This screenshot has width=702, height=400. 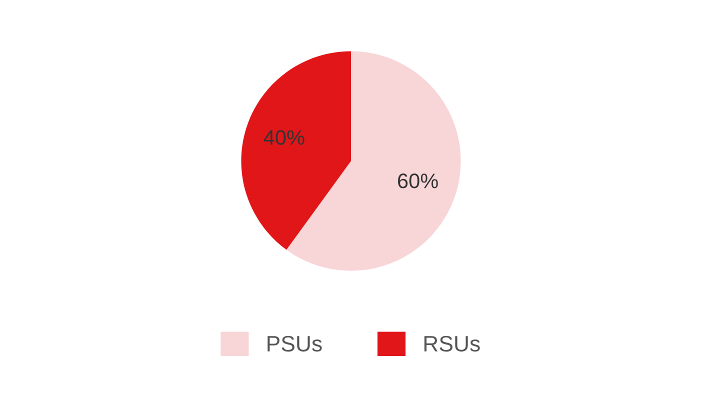 I want to click on legend-label: PSUs, so click(x=295, y=344).